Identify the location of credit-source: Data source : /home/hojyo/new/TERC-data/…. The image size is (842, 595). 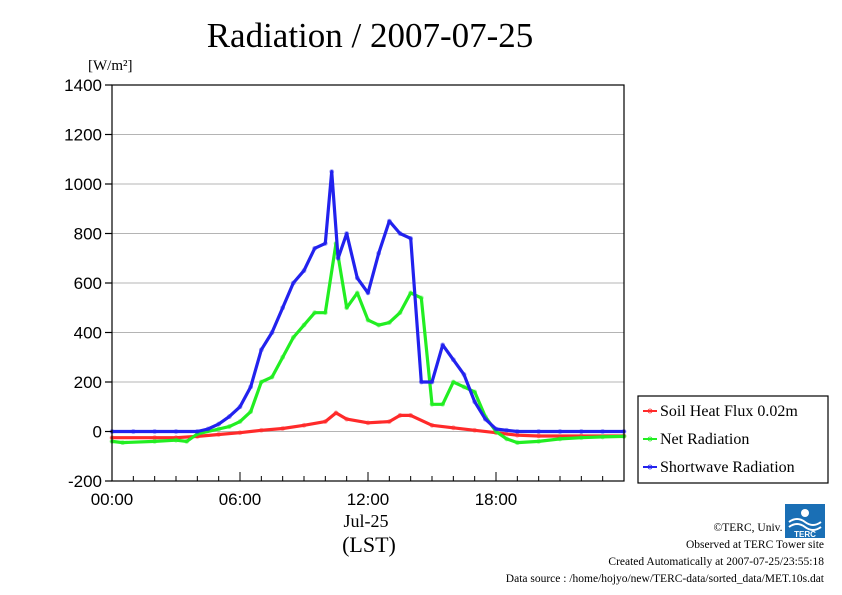
(664, 579).